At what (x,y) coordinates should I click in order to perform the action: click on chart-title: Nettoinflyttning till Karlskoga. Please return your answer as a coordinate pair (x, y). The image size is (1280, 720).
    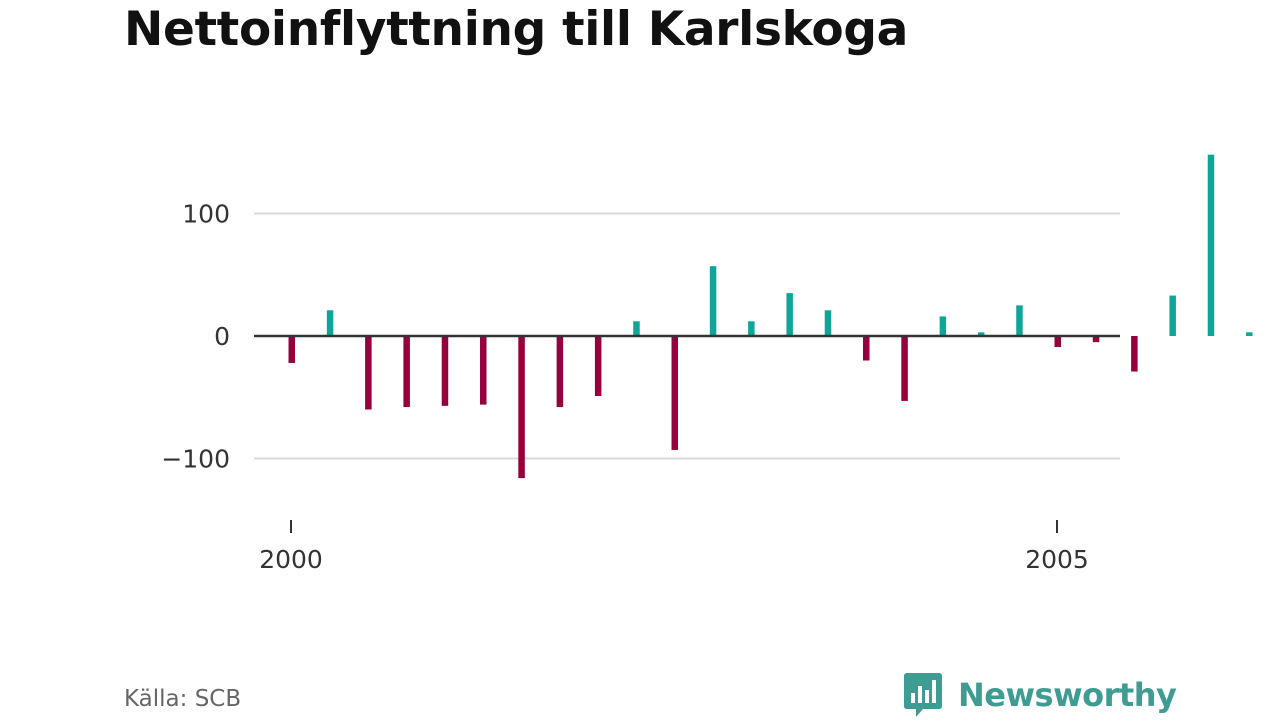
    Looking at the image, I should click on (516, 29).